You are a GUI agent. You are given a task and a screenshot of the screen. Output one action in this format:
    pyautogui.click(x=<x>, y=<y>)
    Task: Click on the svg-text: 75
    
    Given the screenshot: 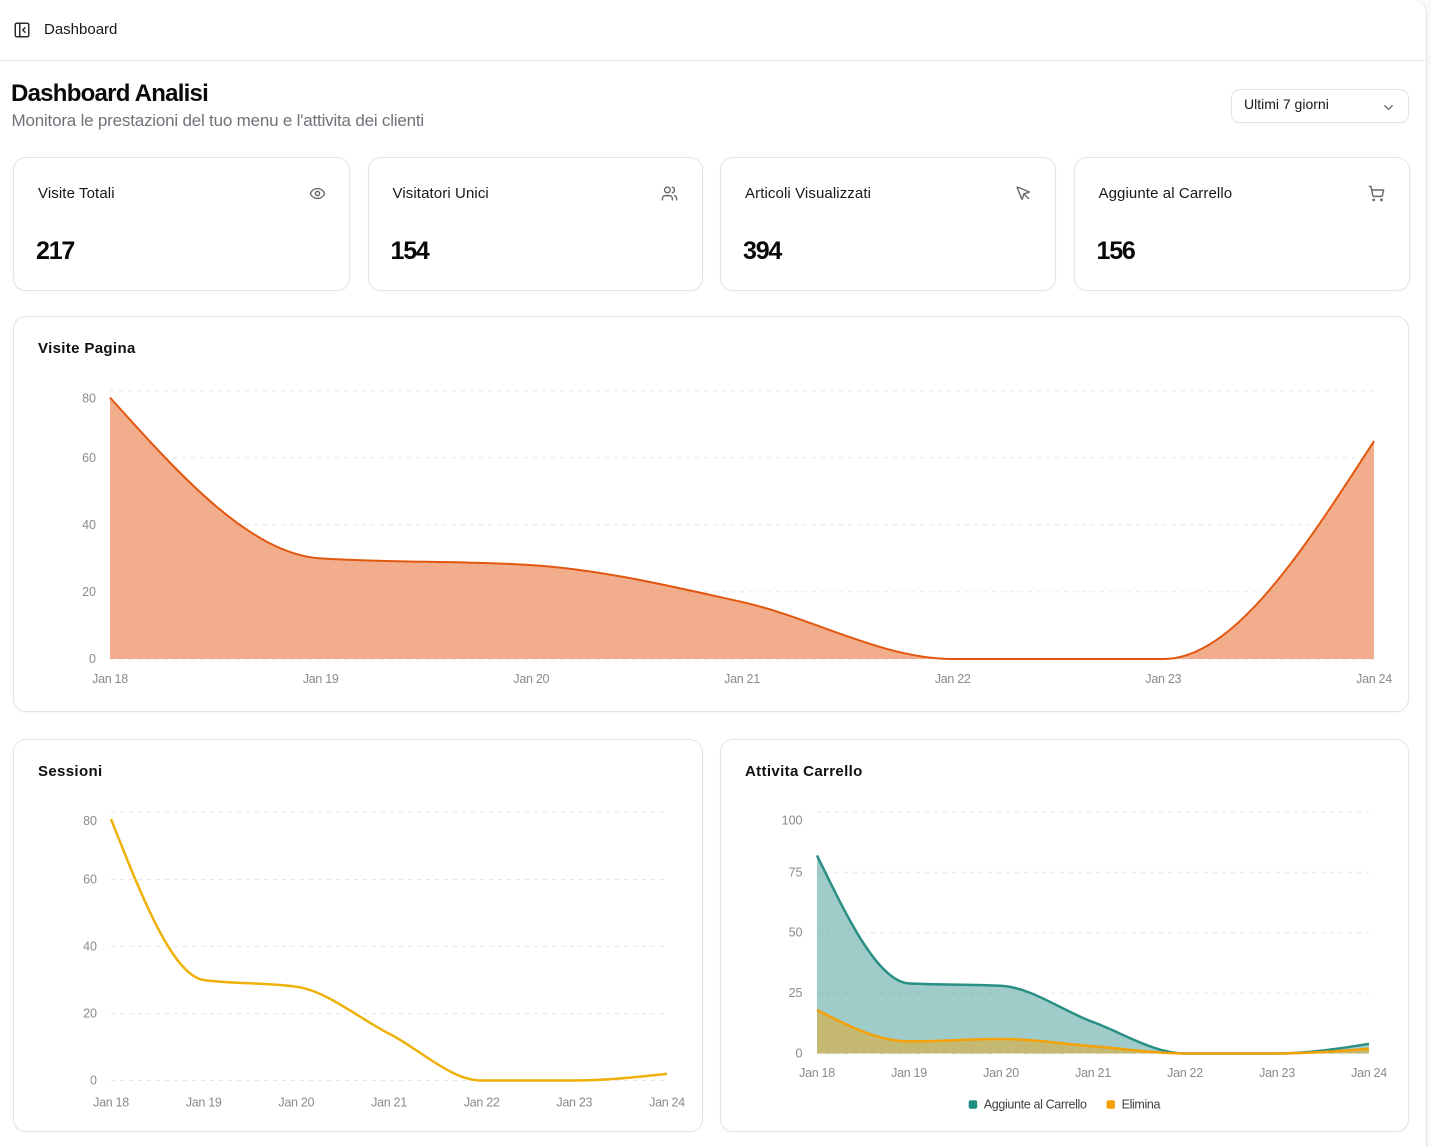 What is the action you would take?
    pyautogui.click(x=796, y=872)
    